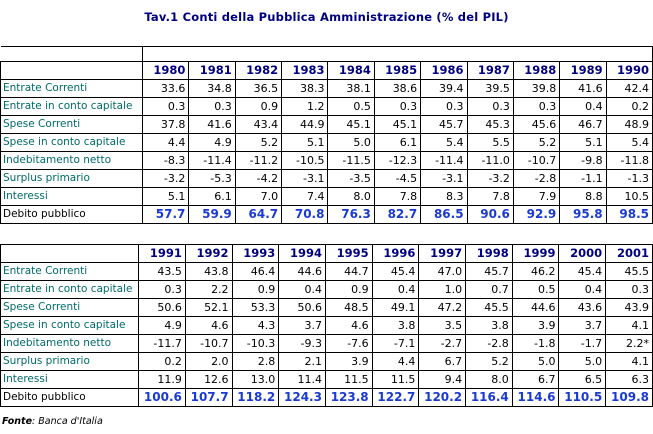 This screenshot has width=653, height=434. Describe the element at coordinates (629, 325) in the screenshot. I see `table-cell: 4.1` at that location.